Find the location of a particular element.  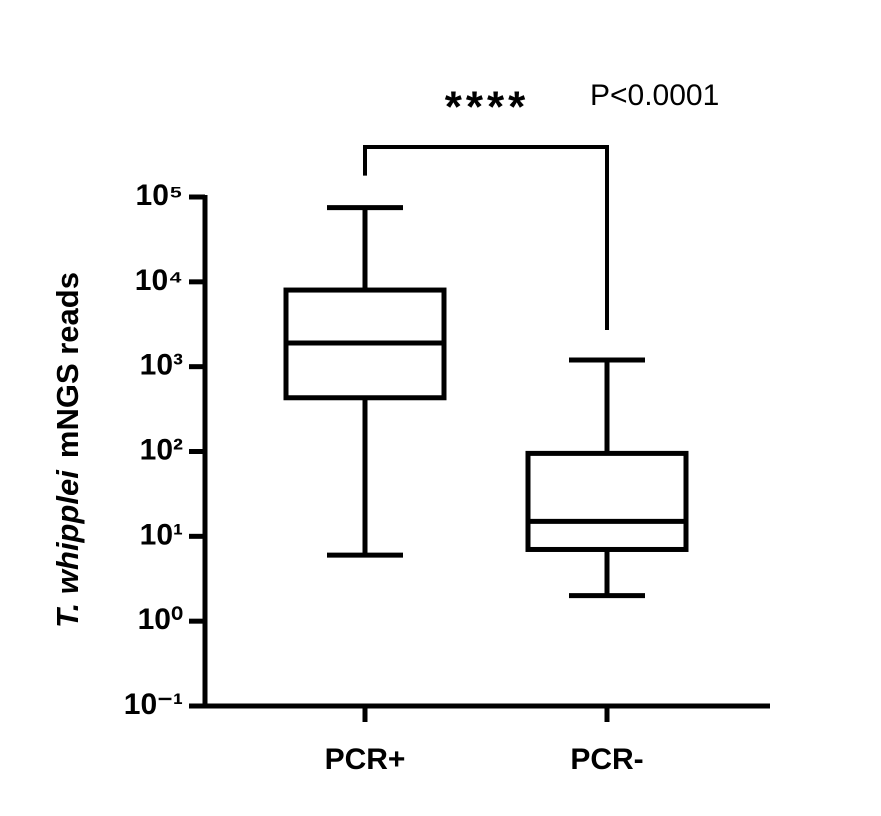

y-label-text: mNGS reads is located at coordinates (67, 365).